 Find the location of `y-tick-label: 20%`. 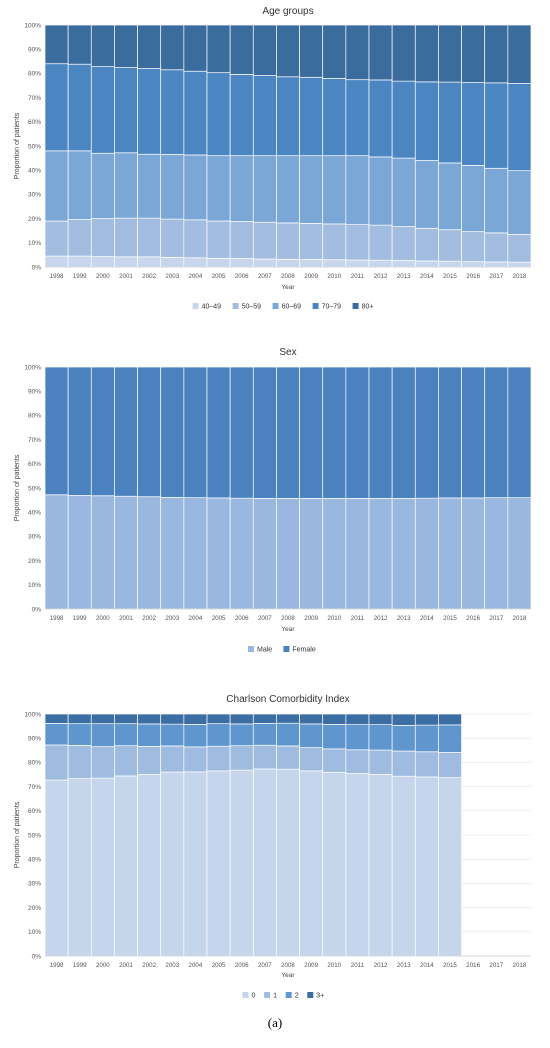

y-tick-label: 20% is located at coordinates (34, 561).